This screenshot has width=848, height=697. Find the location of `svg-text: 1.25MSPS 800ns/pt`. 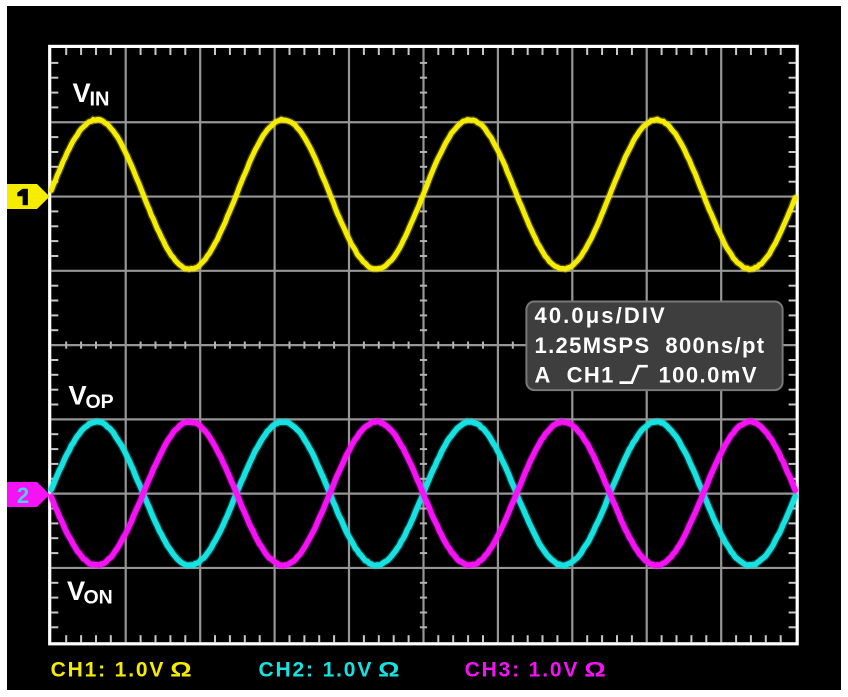

svg-text: 1.25MSPS 800ns/pt is located at coordinates (650, 345).